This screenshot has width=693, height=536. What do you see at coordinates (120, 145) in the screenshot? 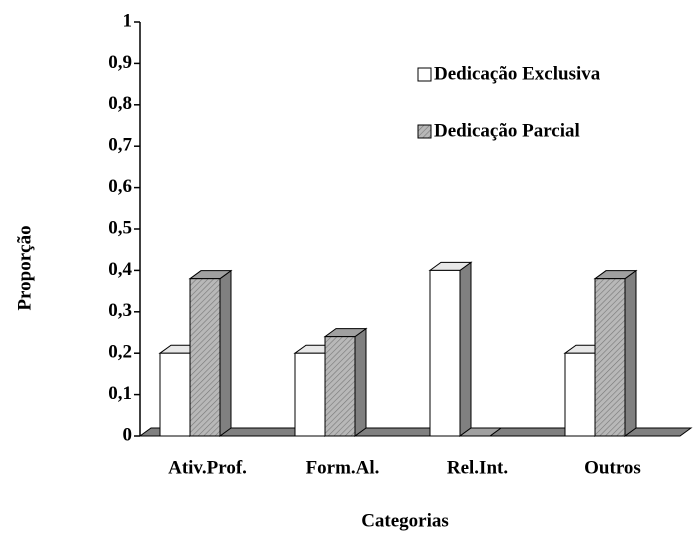
I see `y-tick-label: 0,7` at bounding box center [120, 145].